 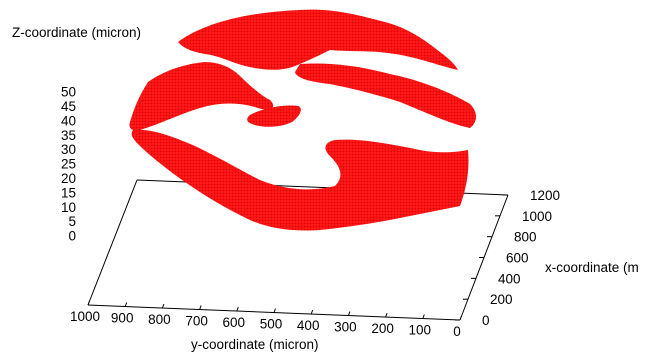 I want to click on x-tick-label: 800, so click(x=525, y=237).